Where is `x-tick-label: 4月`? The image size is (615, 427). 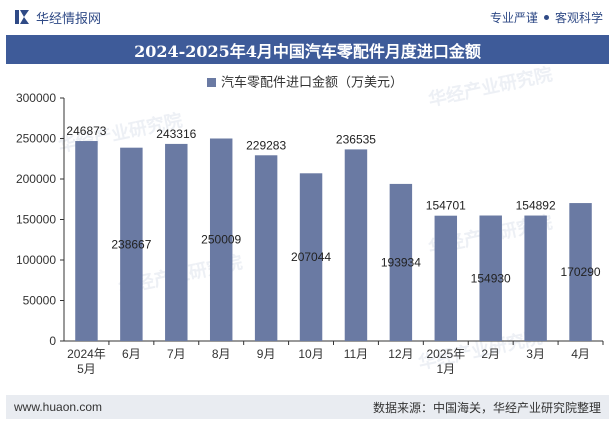
x-tick-label: 4月 is located at coordinates (580, 354).